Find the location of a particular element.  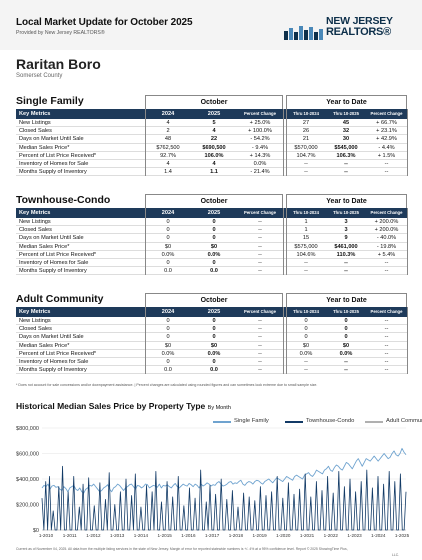

column-header-y2025: 2025 is located at coordinates (214, 114).